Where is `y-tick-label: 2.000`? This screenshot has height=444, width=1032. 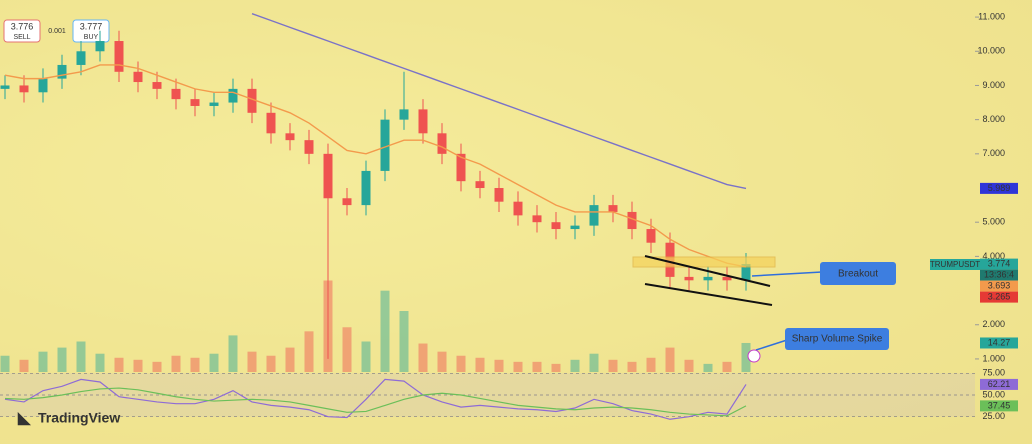
y-tick-label: 2.000 is located at coordinates (993, 324).